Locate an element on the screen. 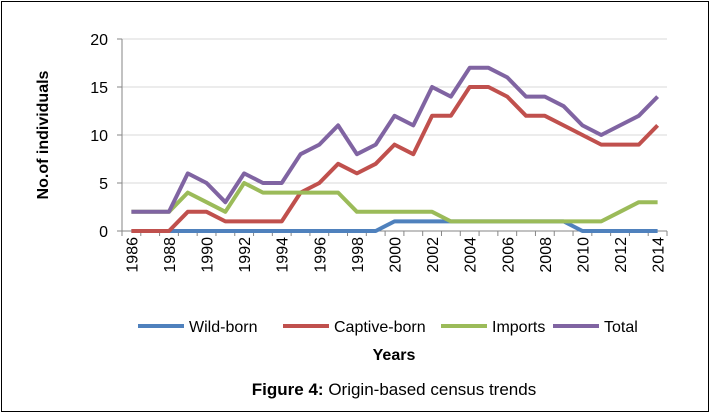 This screenshot has height=414, width=711. x-tick-label: 2006 is located at coordinates (508, 255).